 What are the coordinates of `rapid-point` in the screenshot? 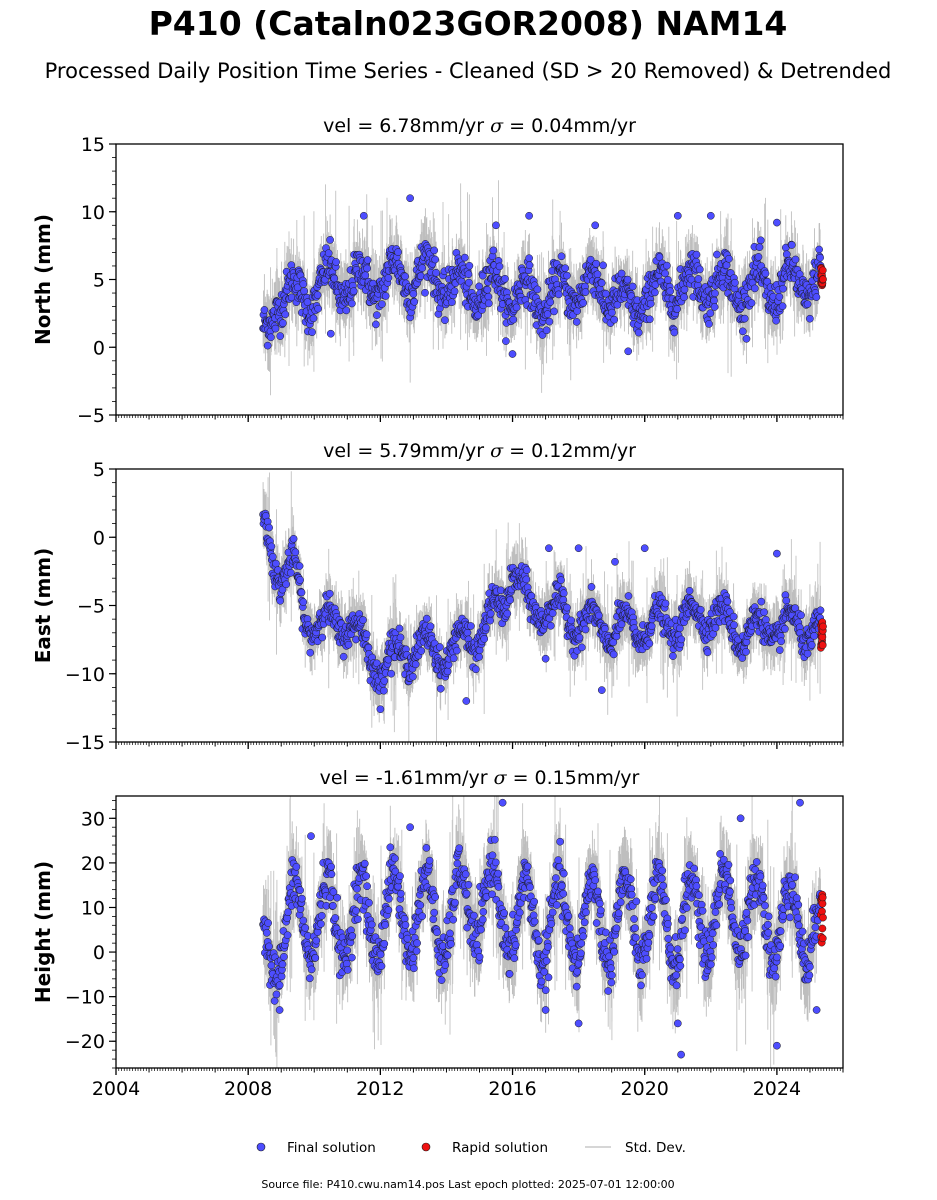 It's located at (823, 279).